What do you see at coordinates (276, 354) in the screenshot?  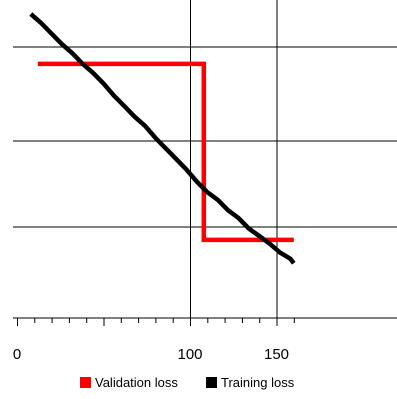 I see `x-tick-label: 150` at bounding box center [276, 354].